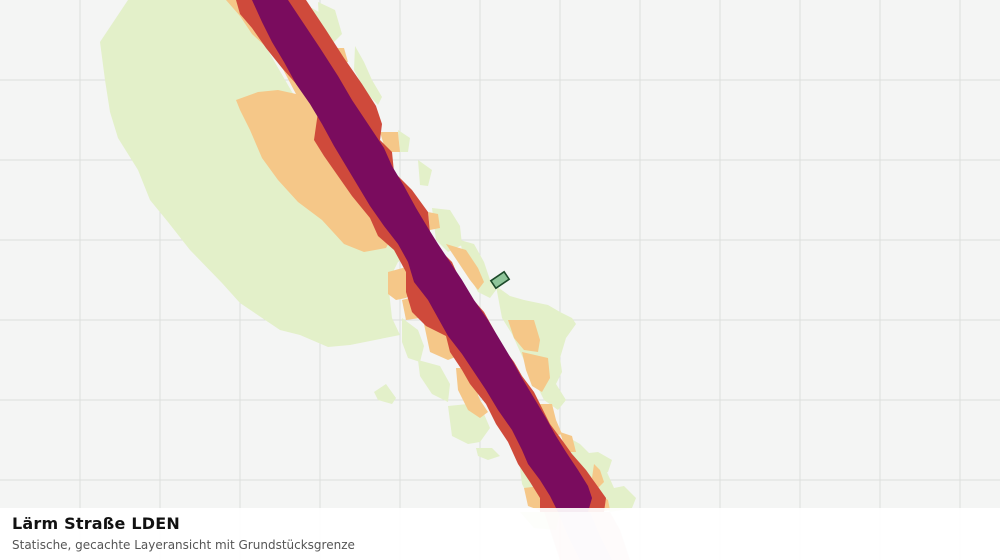  Describe the element at coordinates (96, 523) in the screenshot. I see `map-title: Lärm Straße LDEN` at that location.